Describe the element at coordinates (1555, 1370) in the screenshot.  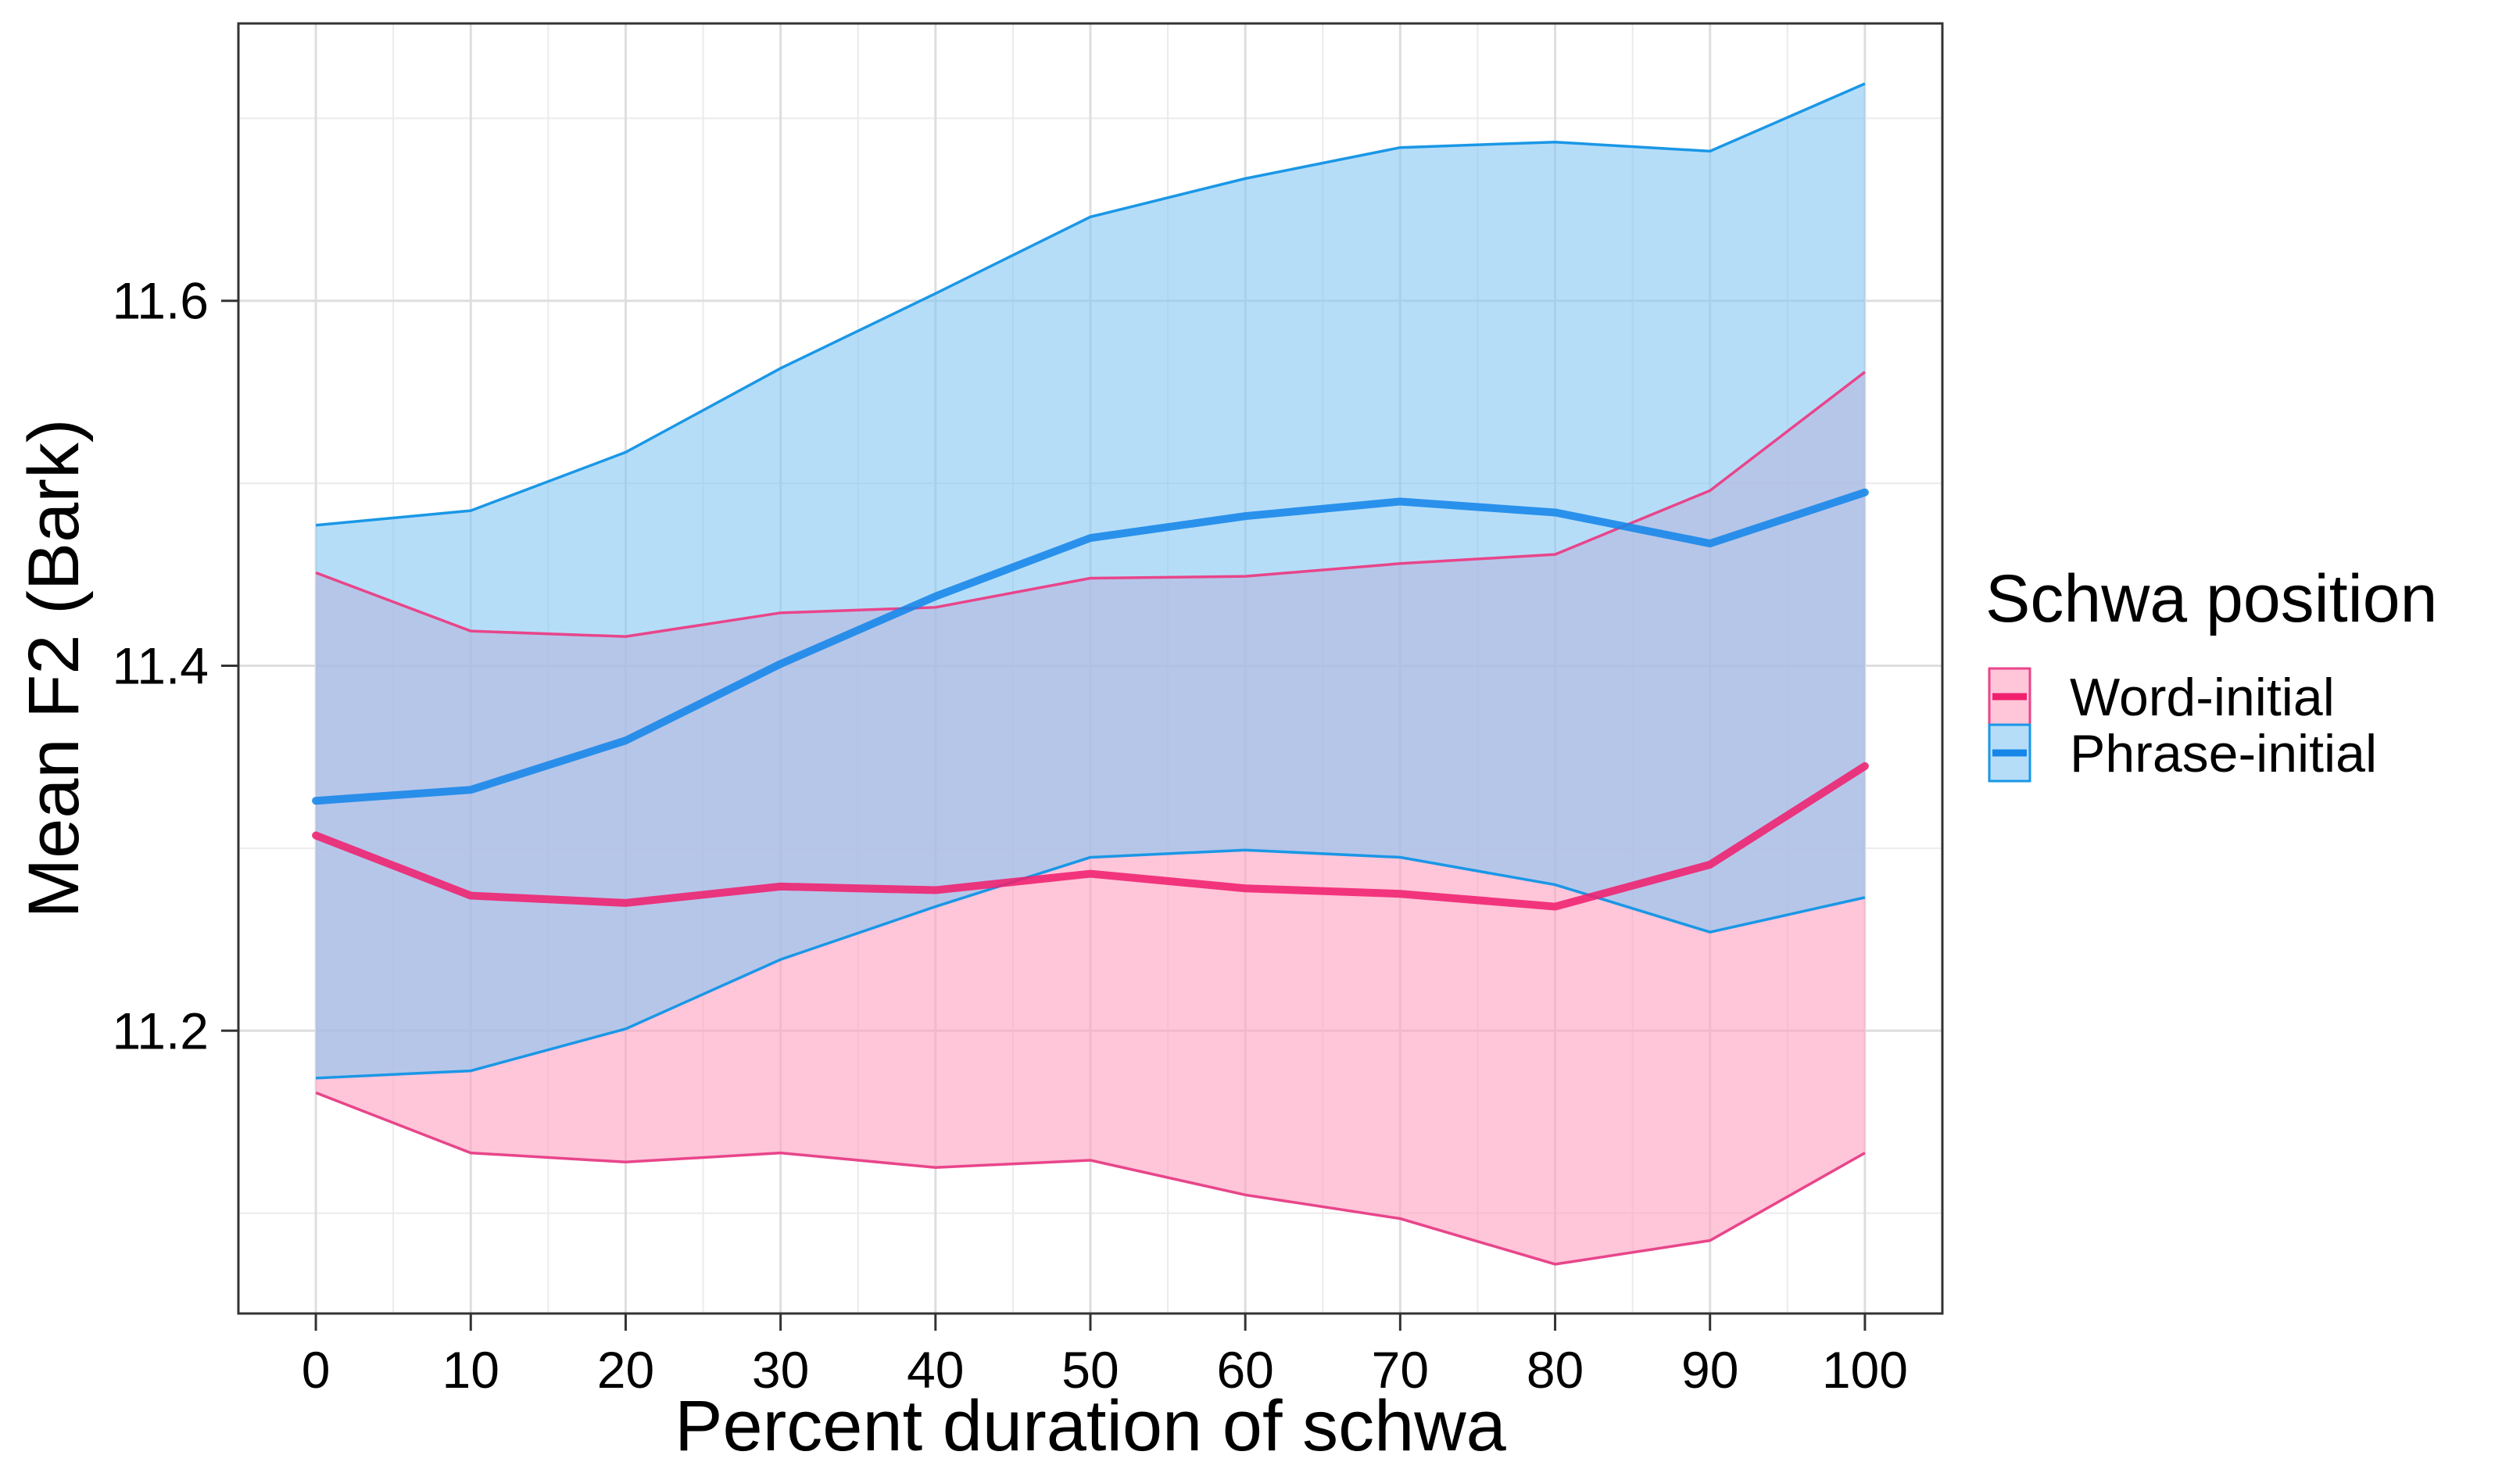
I see `x-tick-label: 80` at that location.